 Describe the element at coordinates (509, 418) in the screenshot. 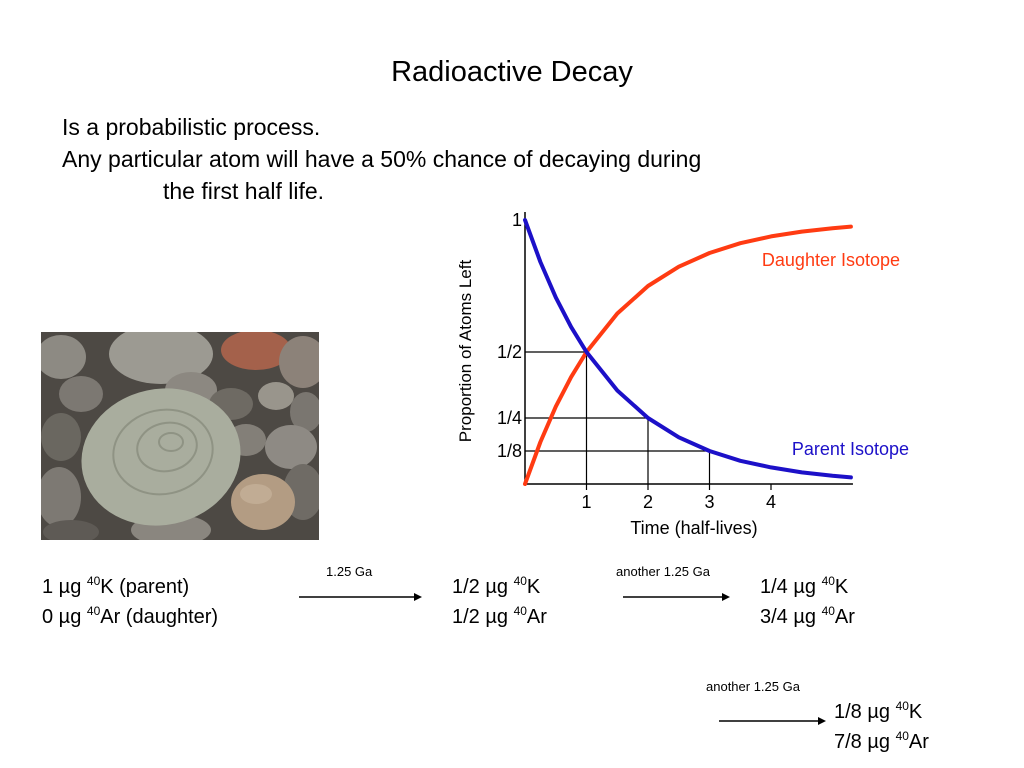

I see `y-tick-label-3: 1/4` at that location.